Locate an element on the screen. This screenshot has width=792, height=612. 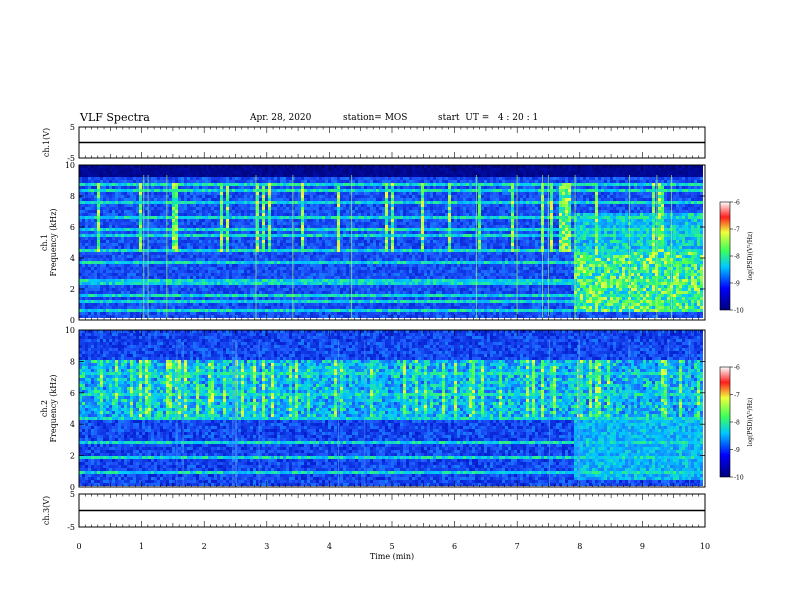
y-tick-label-1: 0 is located at coordinates (72, 320).